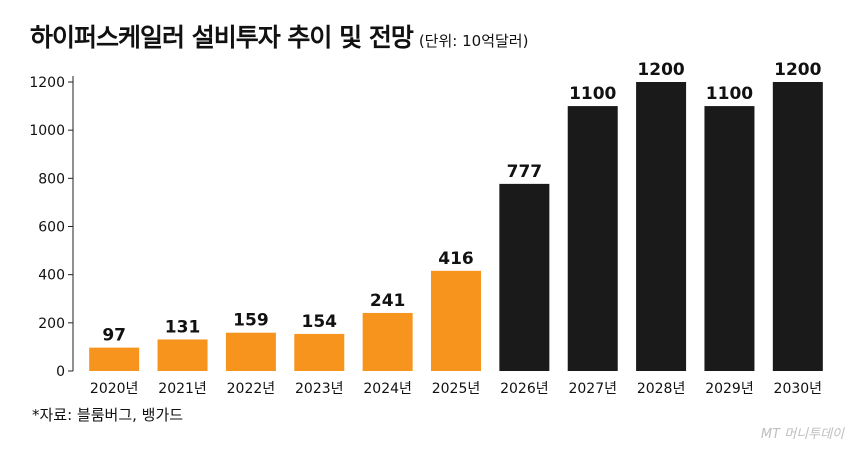 This screenshot has width=860, height=452. What do you see at coordinates (108, 415) in the screenshot?
I see `source-note: *자료: 블룸버그, 뱅가드` at bounding box center [108, 415].